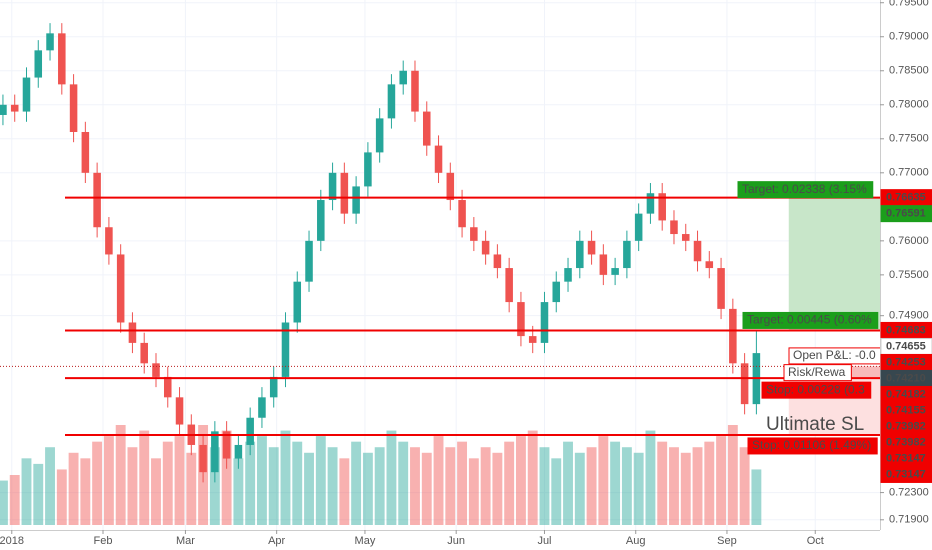  I want to click on y-tick-label: 0.75500, so click(909, 275).